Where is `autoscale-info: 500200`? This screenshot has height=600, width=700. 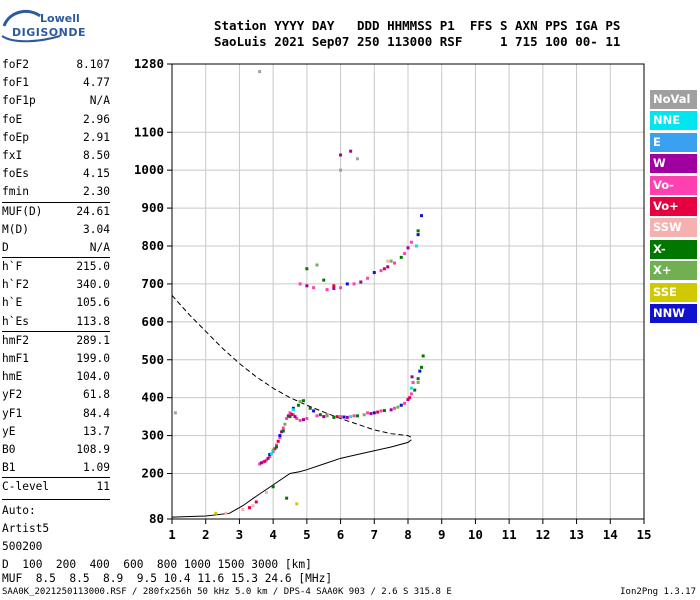
autoscale-info: 500200 is located at coordinates (22, 546).